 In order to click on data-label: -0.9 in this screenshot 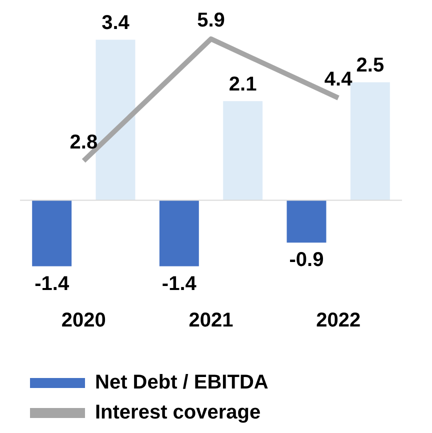, I will do `click(306, 260)`.